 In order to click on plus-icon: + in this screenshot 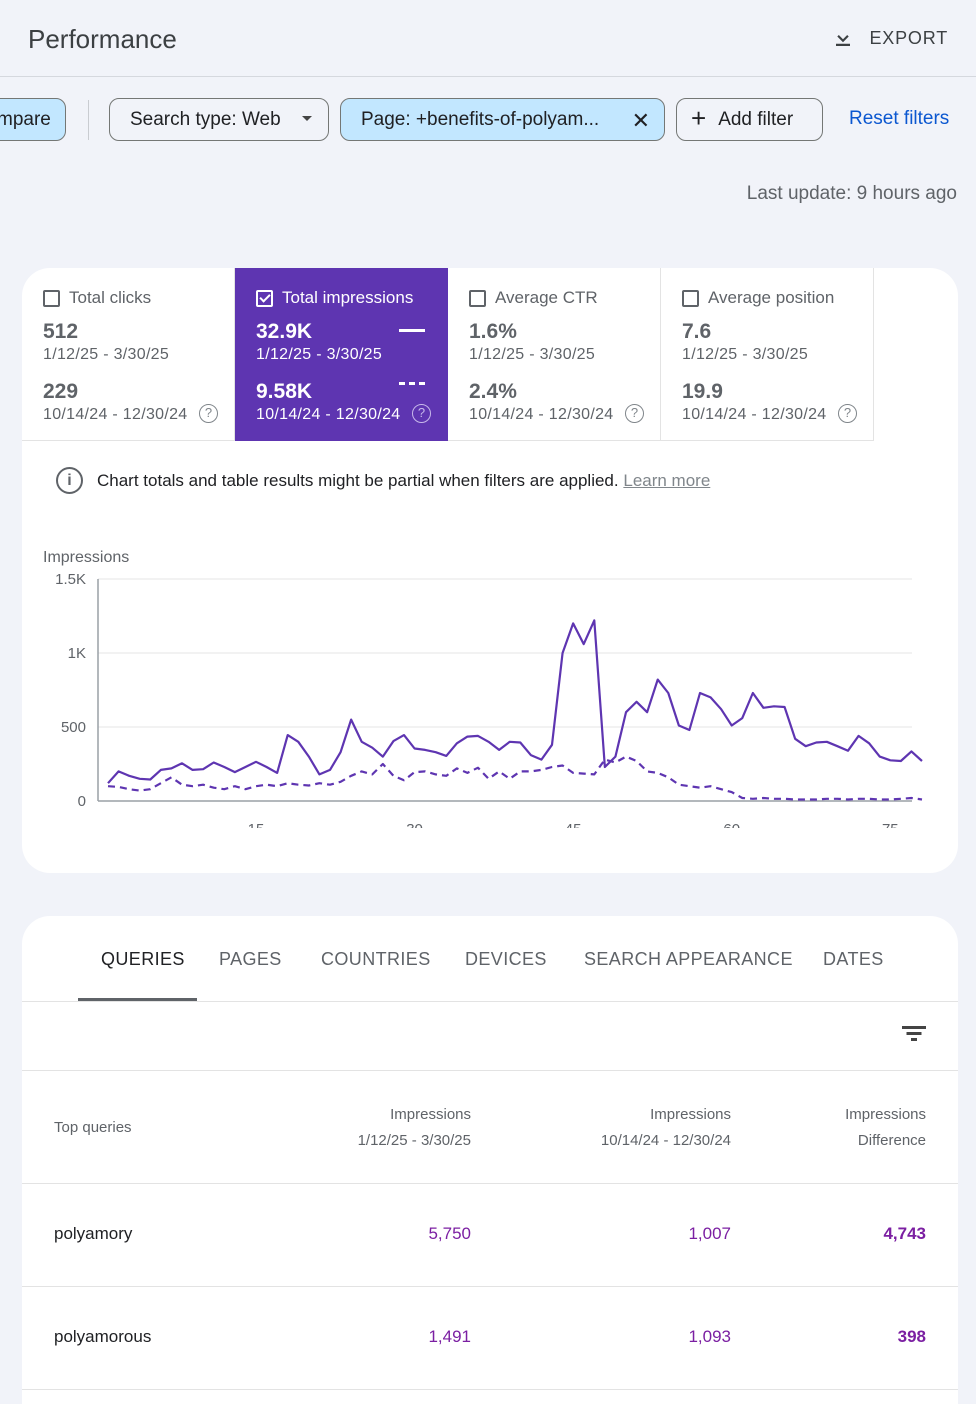, I will do `click(699, 118)`.